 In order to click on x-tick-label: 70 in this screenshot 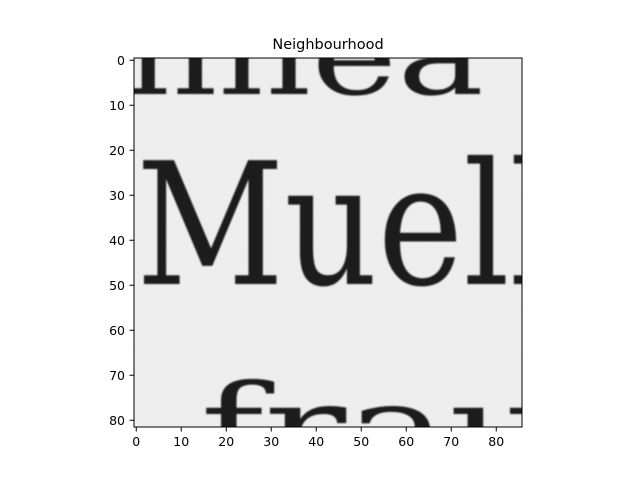, I will do `click(451, 441)`.